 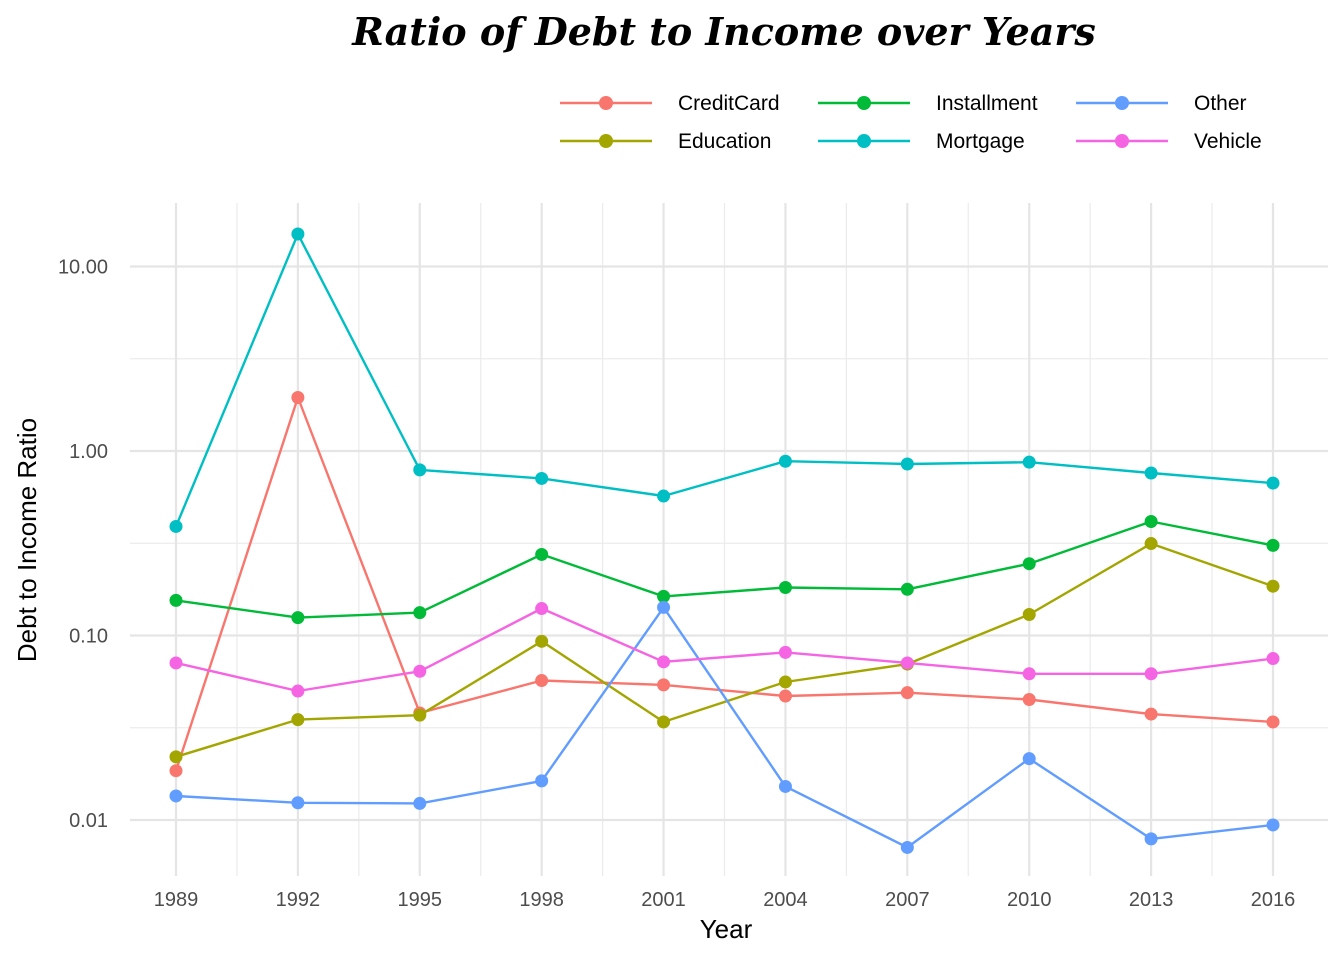 I want to click on legend-label: Education, so click(x=724, y=141).